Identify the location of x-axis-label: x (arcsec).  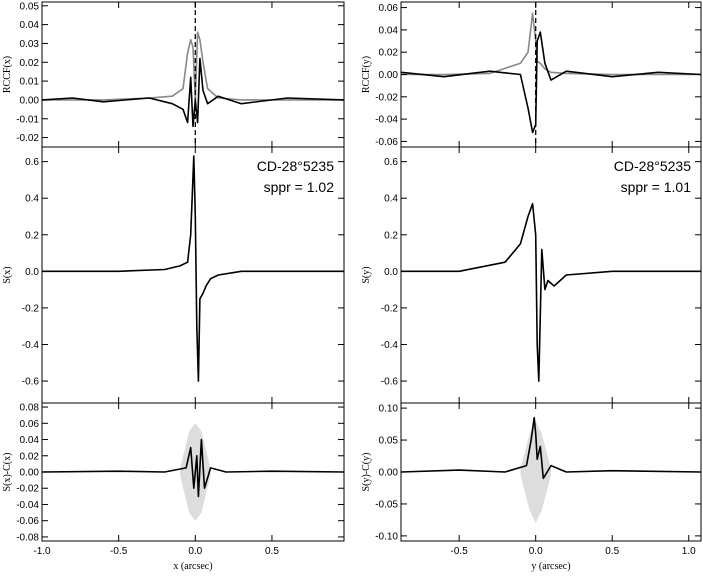
(192, 566).